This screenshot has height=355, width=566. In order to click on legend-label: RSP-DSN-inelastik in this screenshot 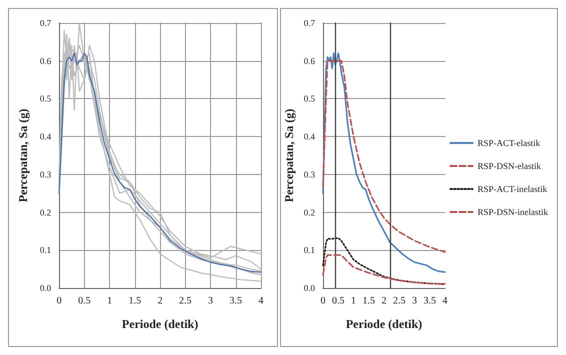, I will do `click(512, 212)`.